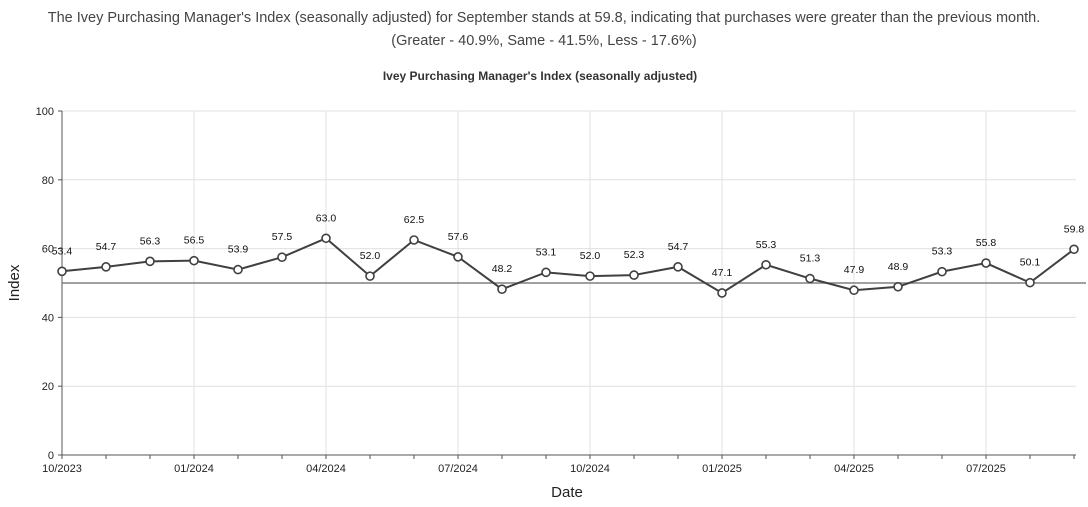  What do you see at coordinates (45, 112) in the screenshot?
I see `y-tick-label: 100` at bounding box center [45, 112].